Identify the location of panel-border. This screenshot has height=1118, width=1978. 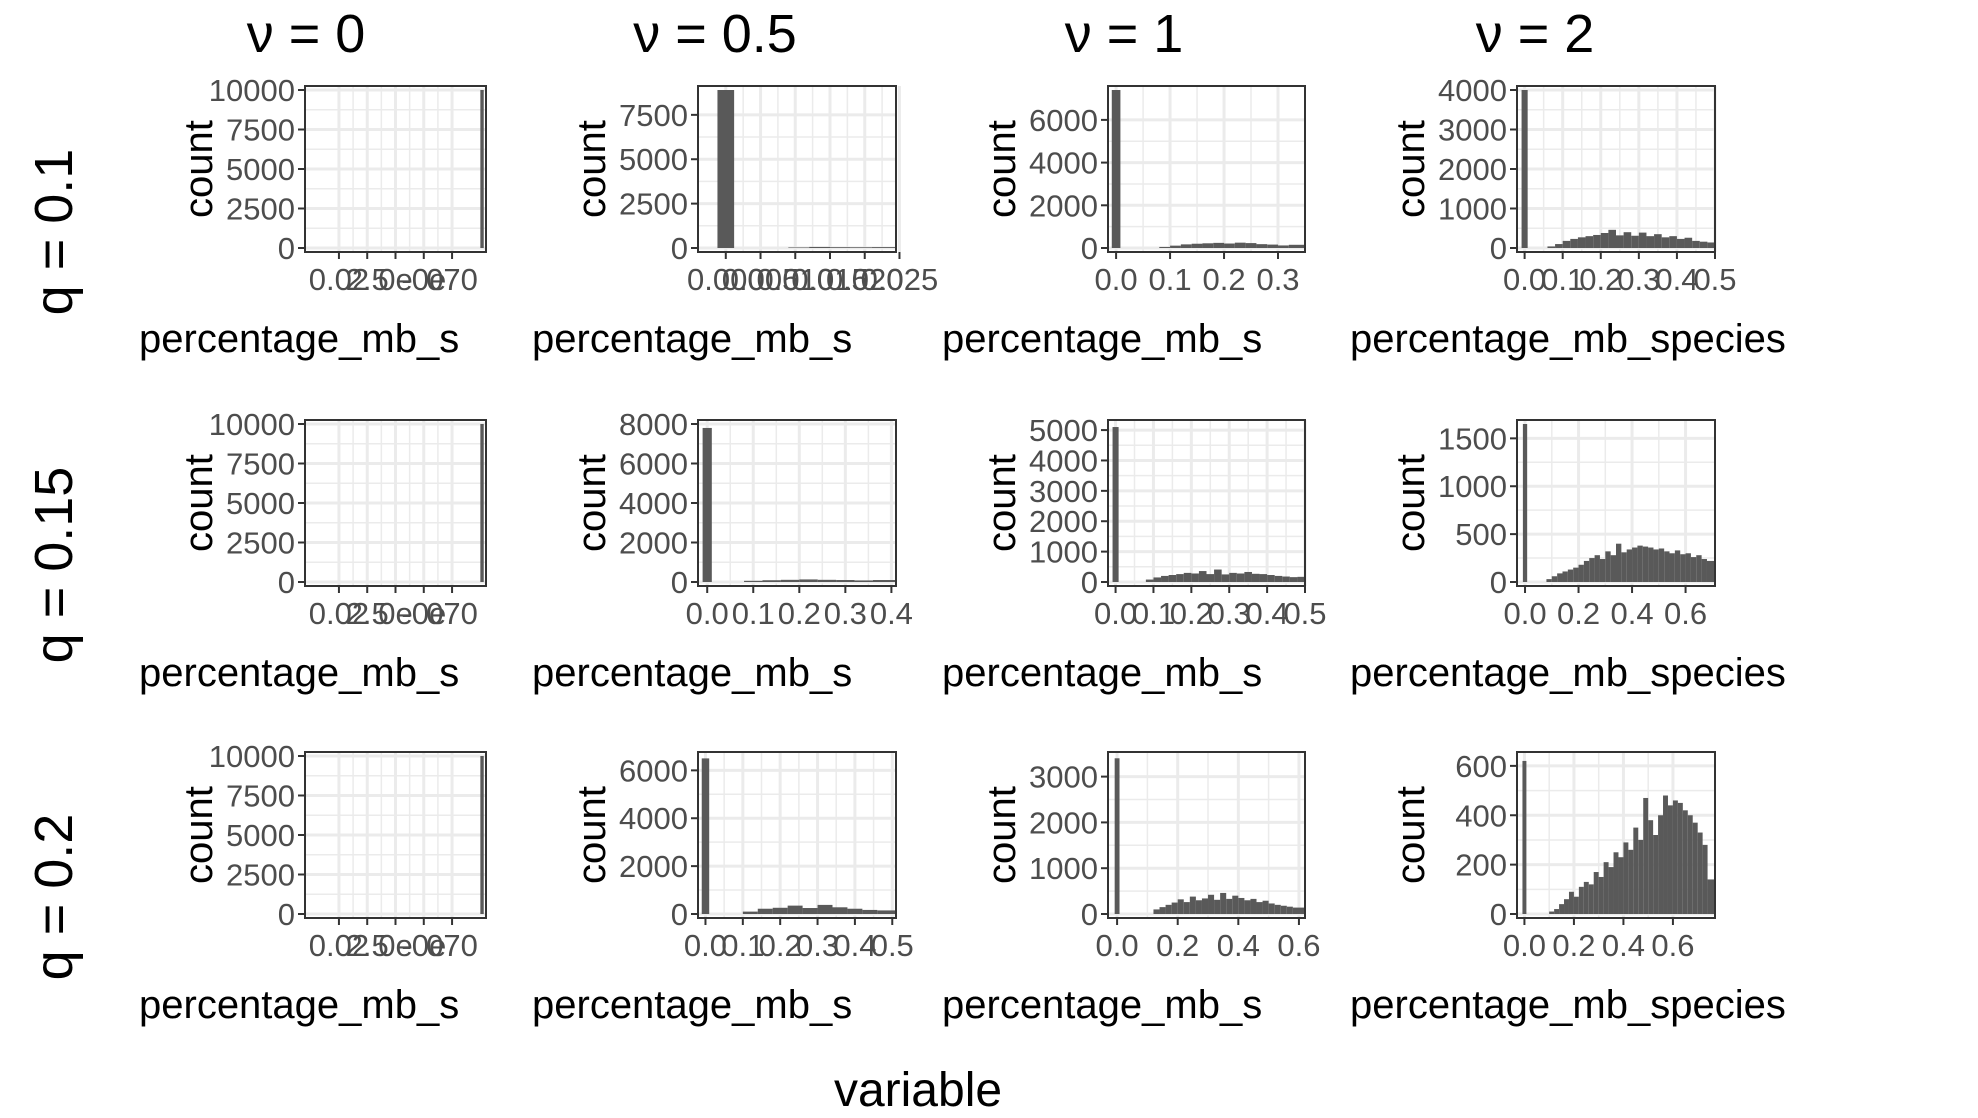
(1206, 503).